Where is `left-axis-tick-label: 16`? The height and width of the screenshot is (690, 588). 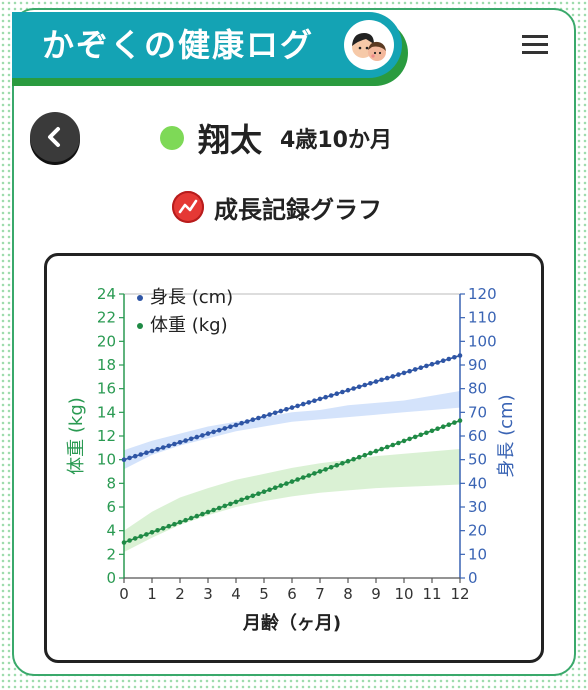
left-axis-tick-label: 16 is located at coordinates (106, 389).